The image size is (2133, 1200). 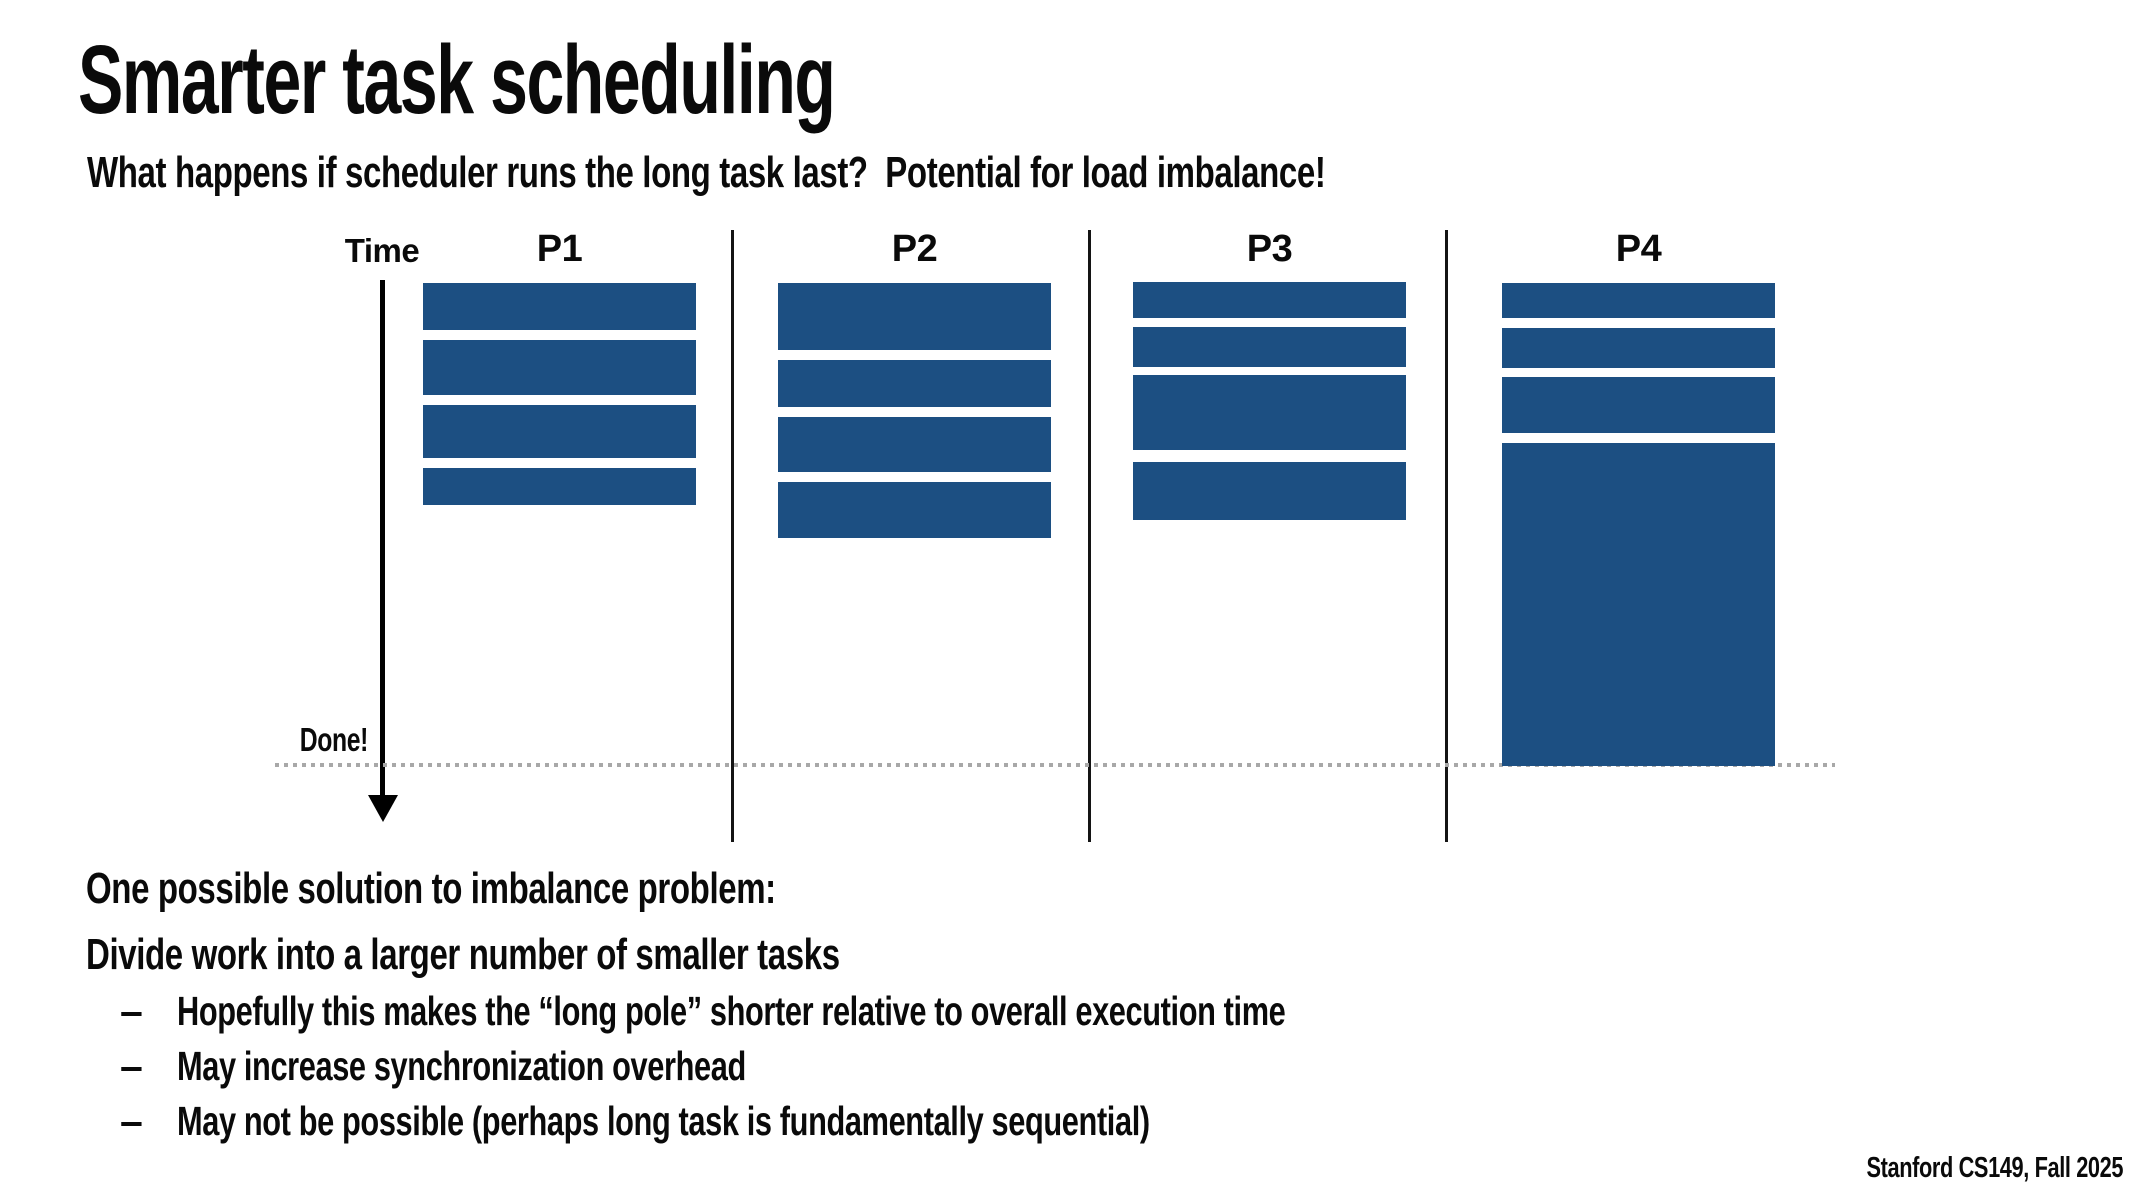 I want to click on time-arrow-head-icon, so click(x=383, y=808).